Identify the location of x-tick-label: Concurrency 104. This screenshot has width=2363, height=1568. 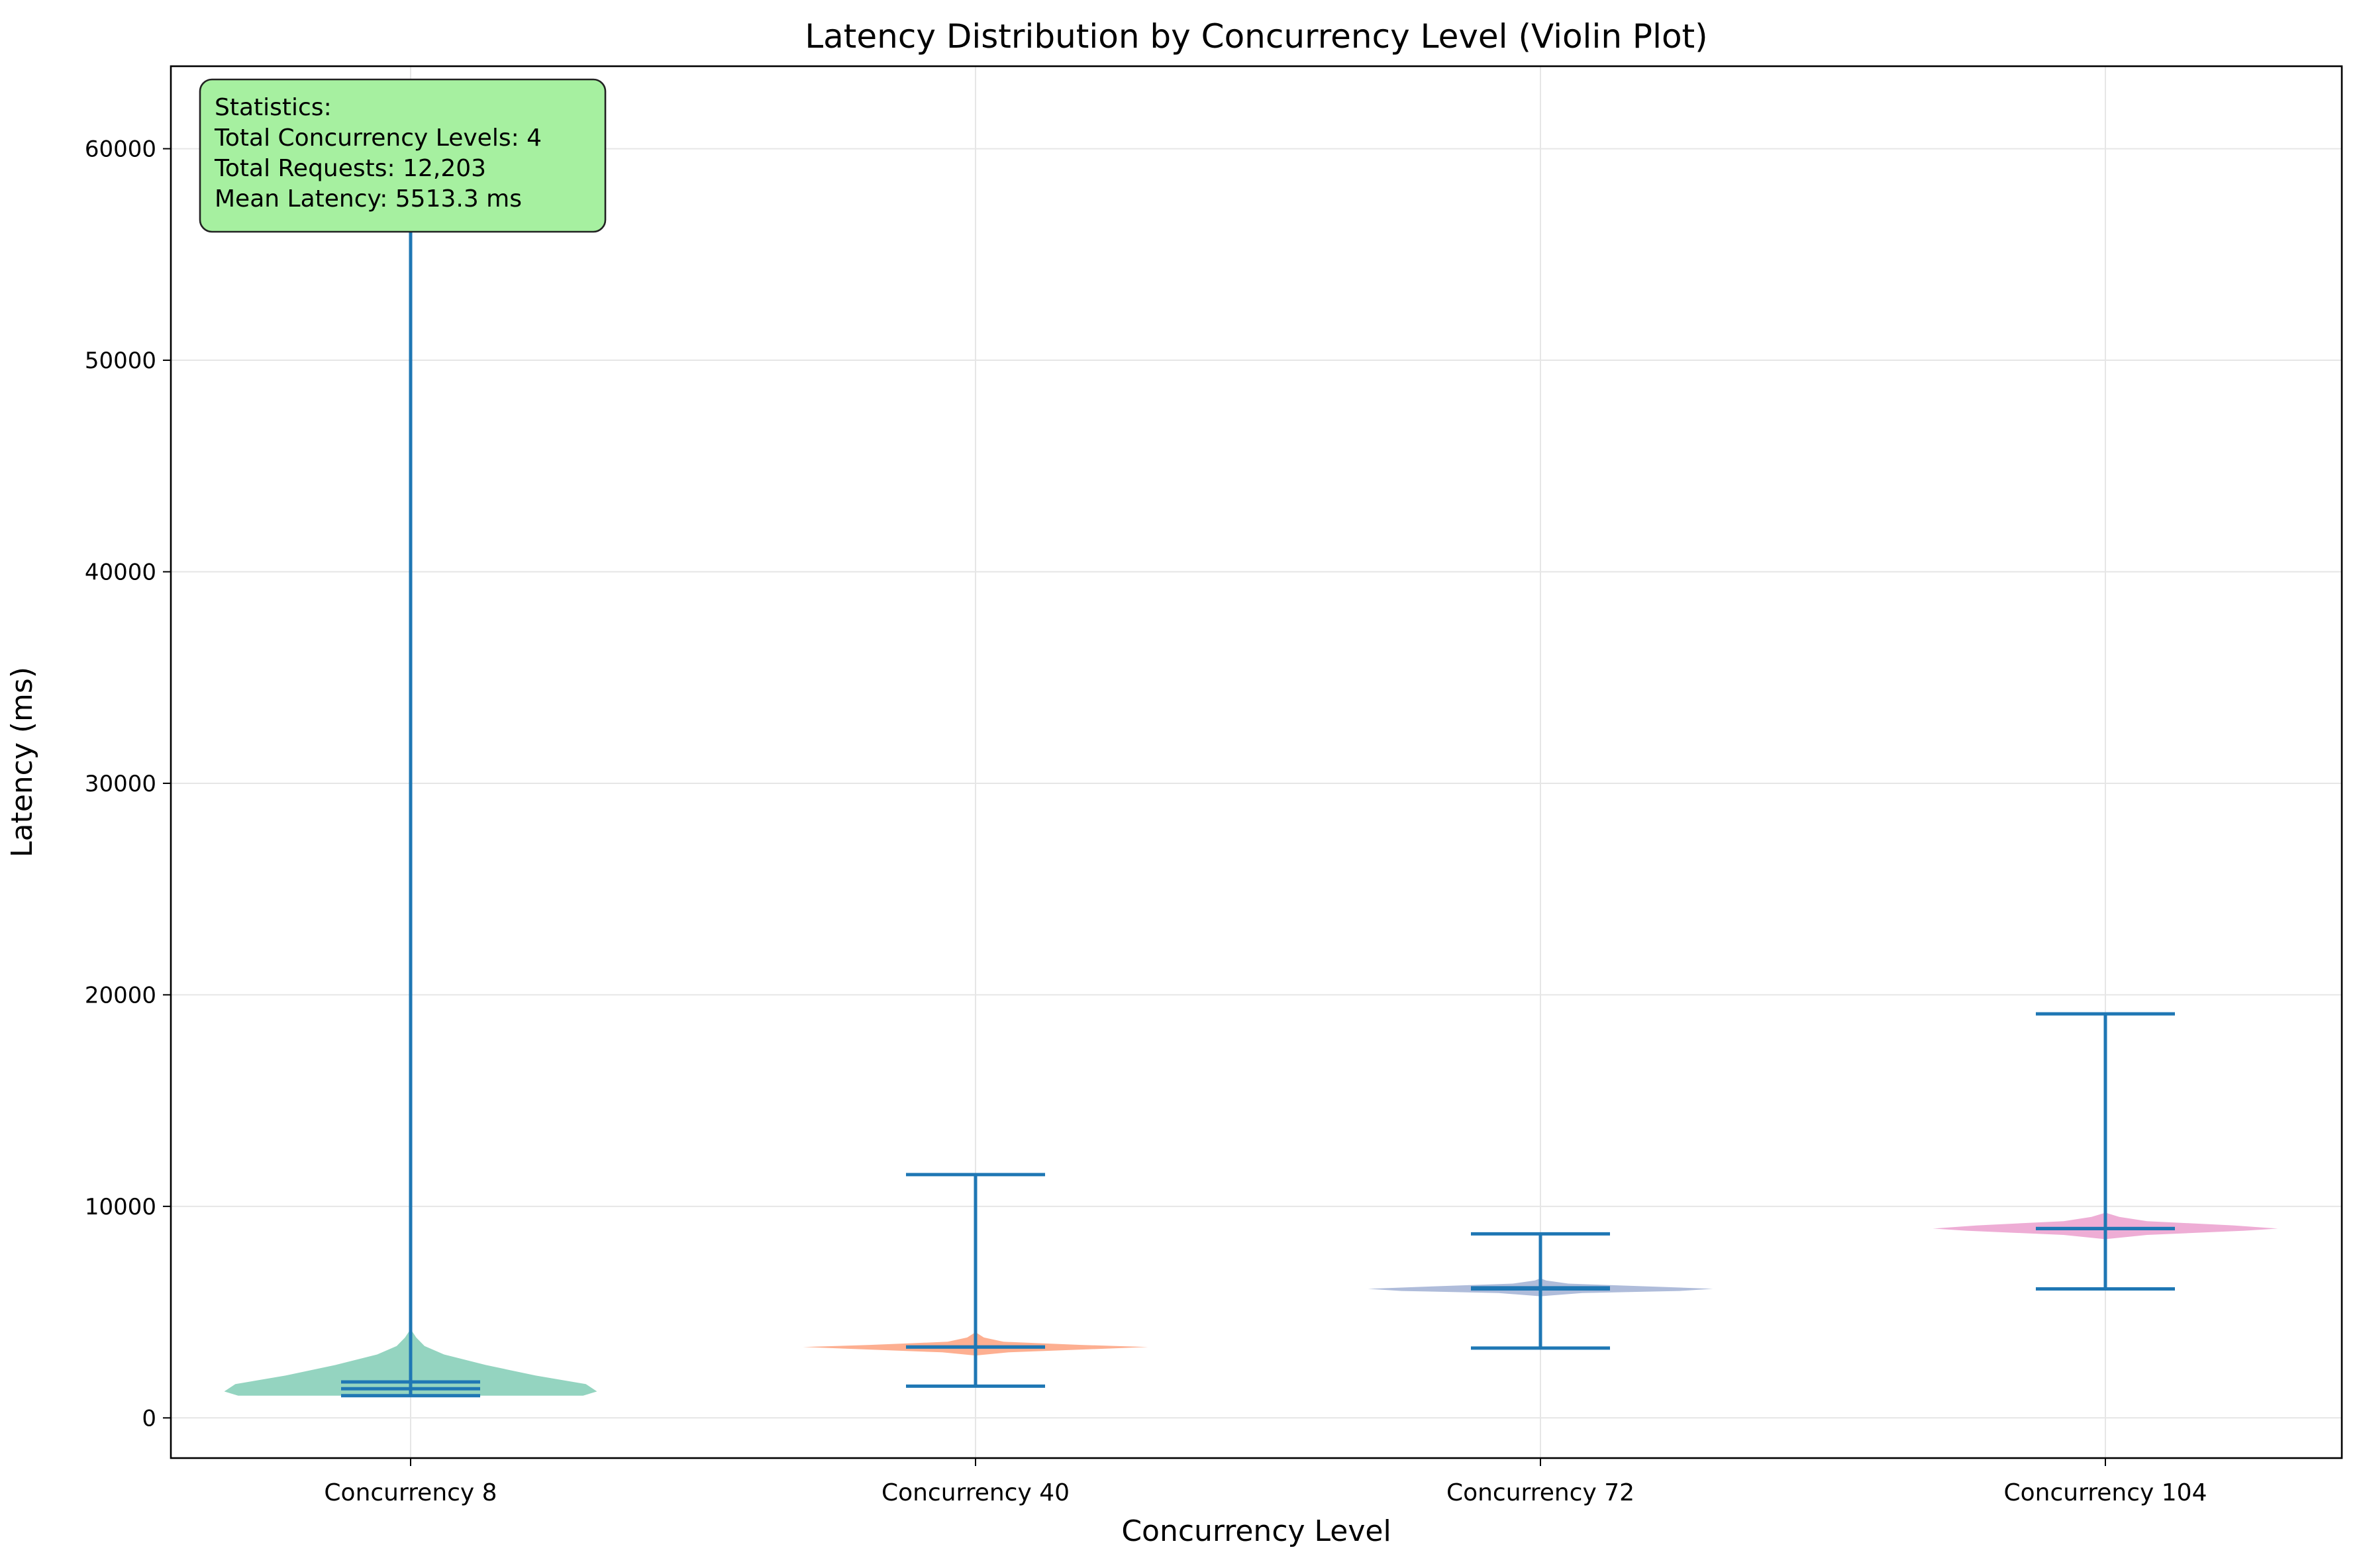
(2105, 1492).